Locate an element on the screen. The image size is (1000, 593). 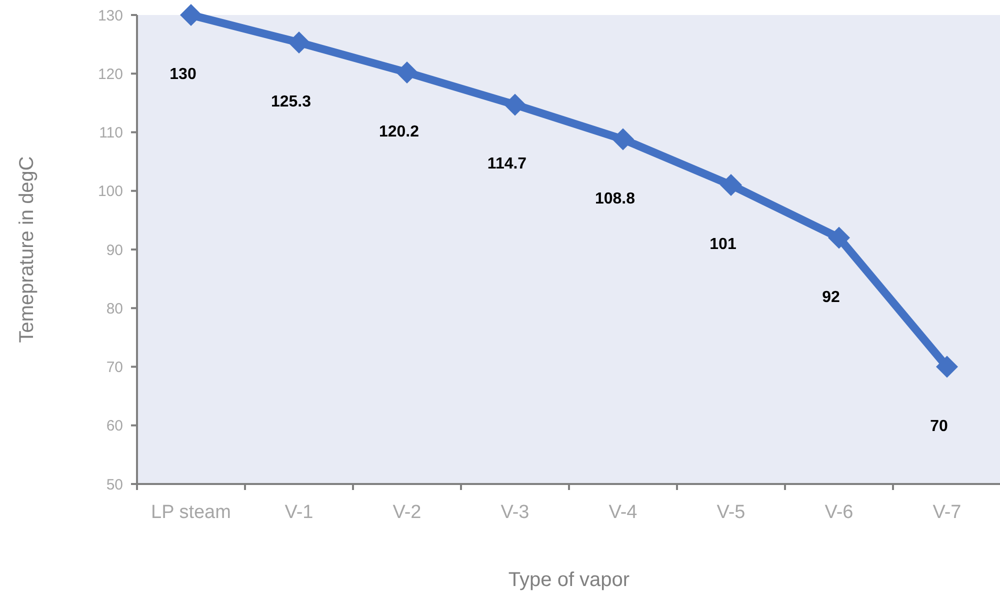
data-label: 101 is located at coordinates (723, 245).